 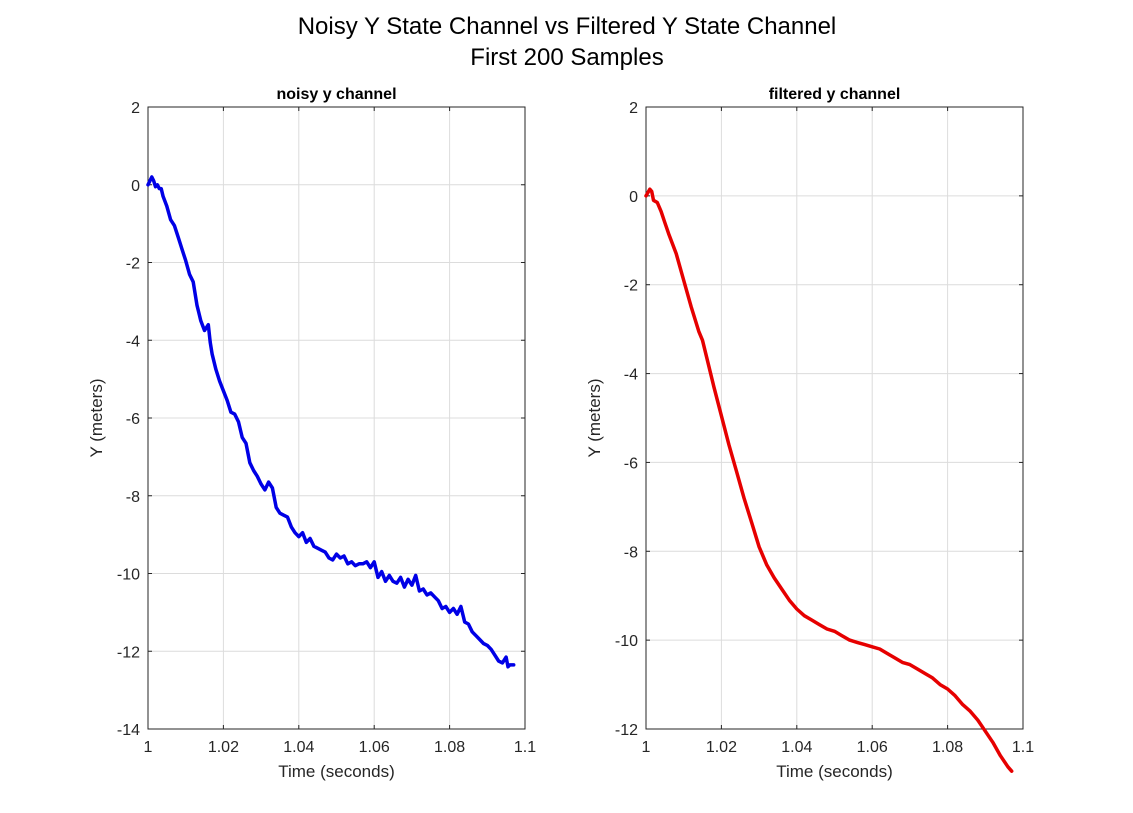 I want to click on y-tick-label: -14, so click(x=128, y=730).